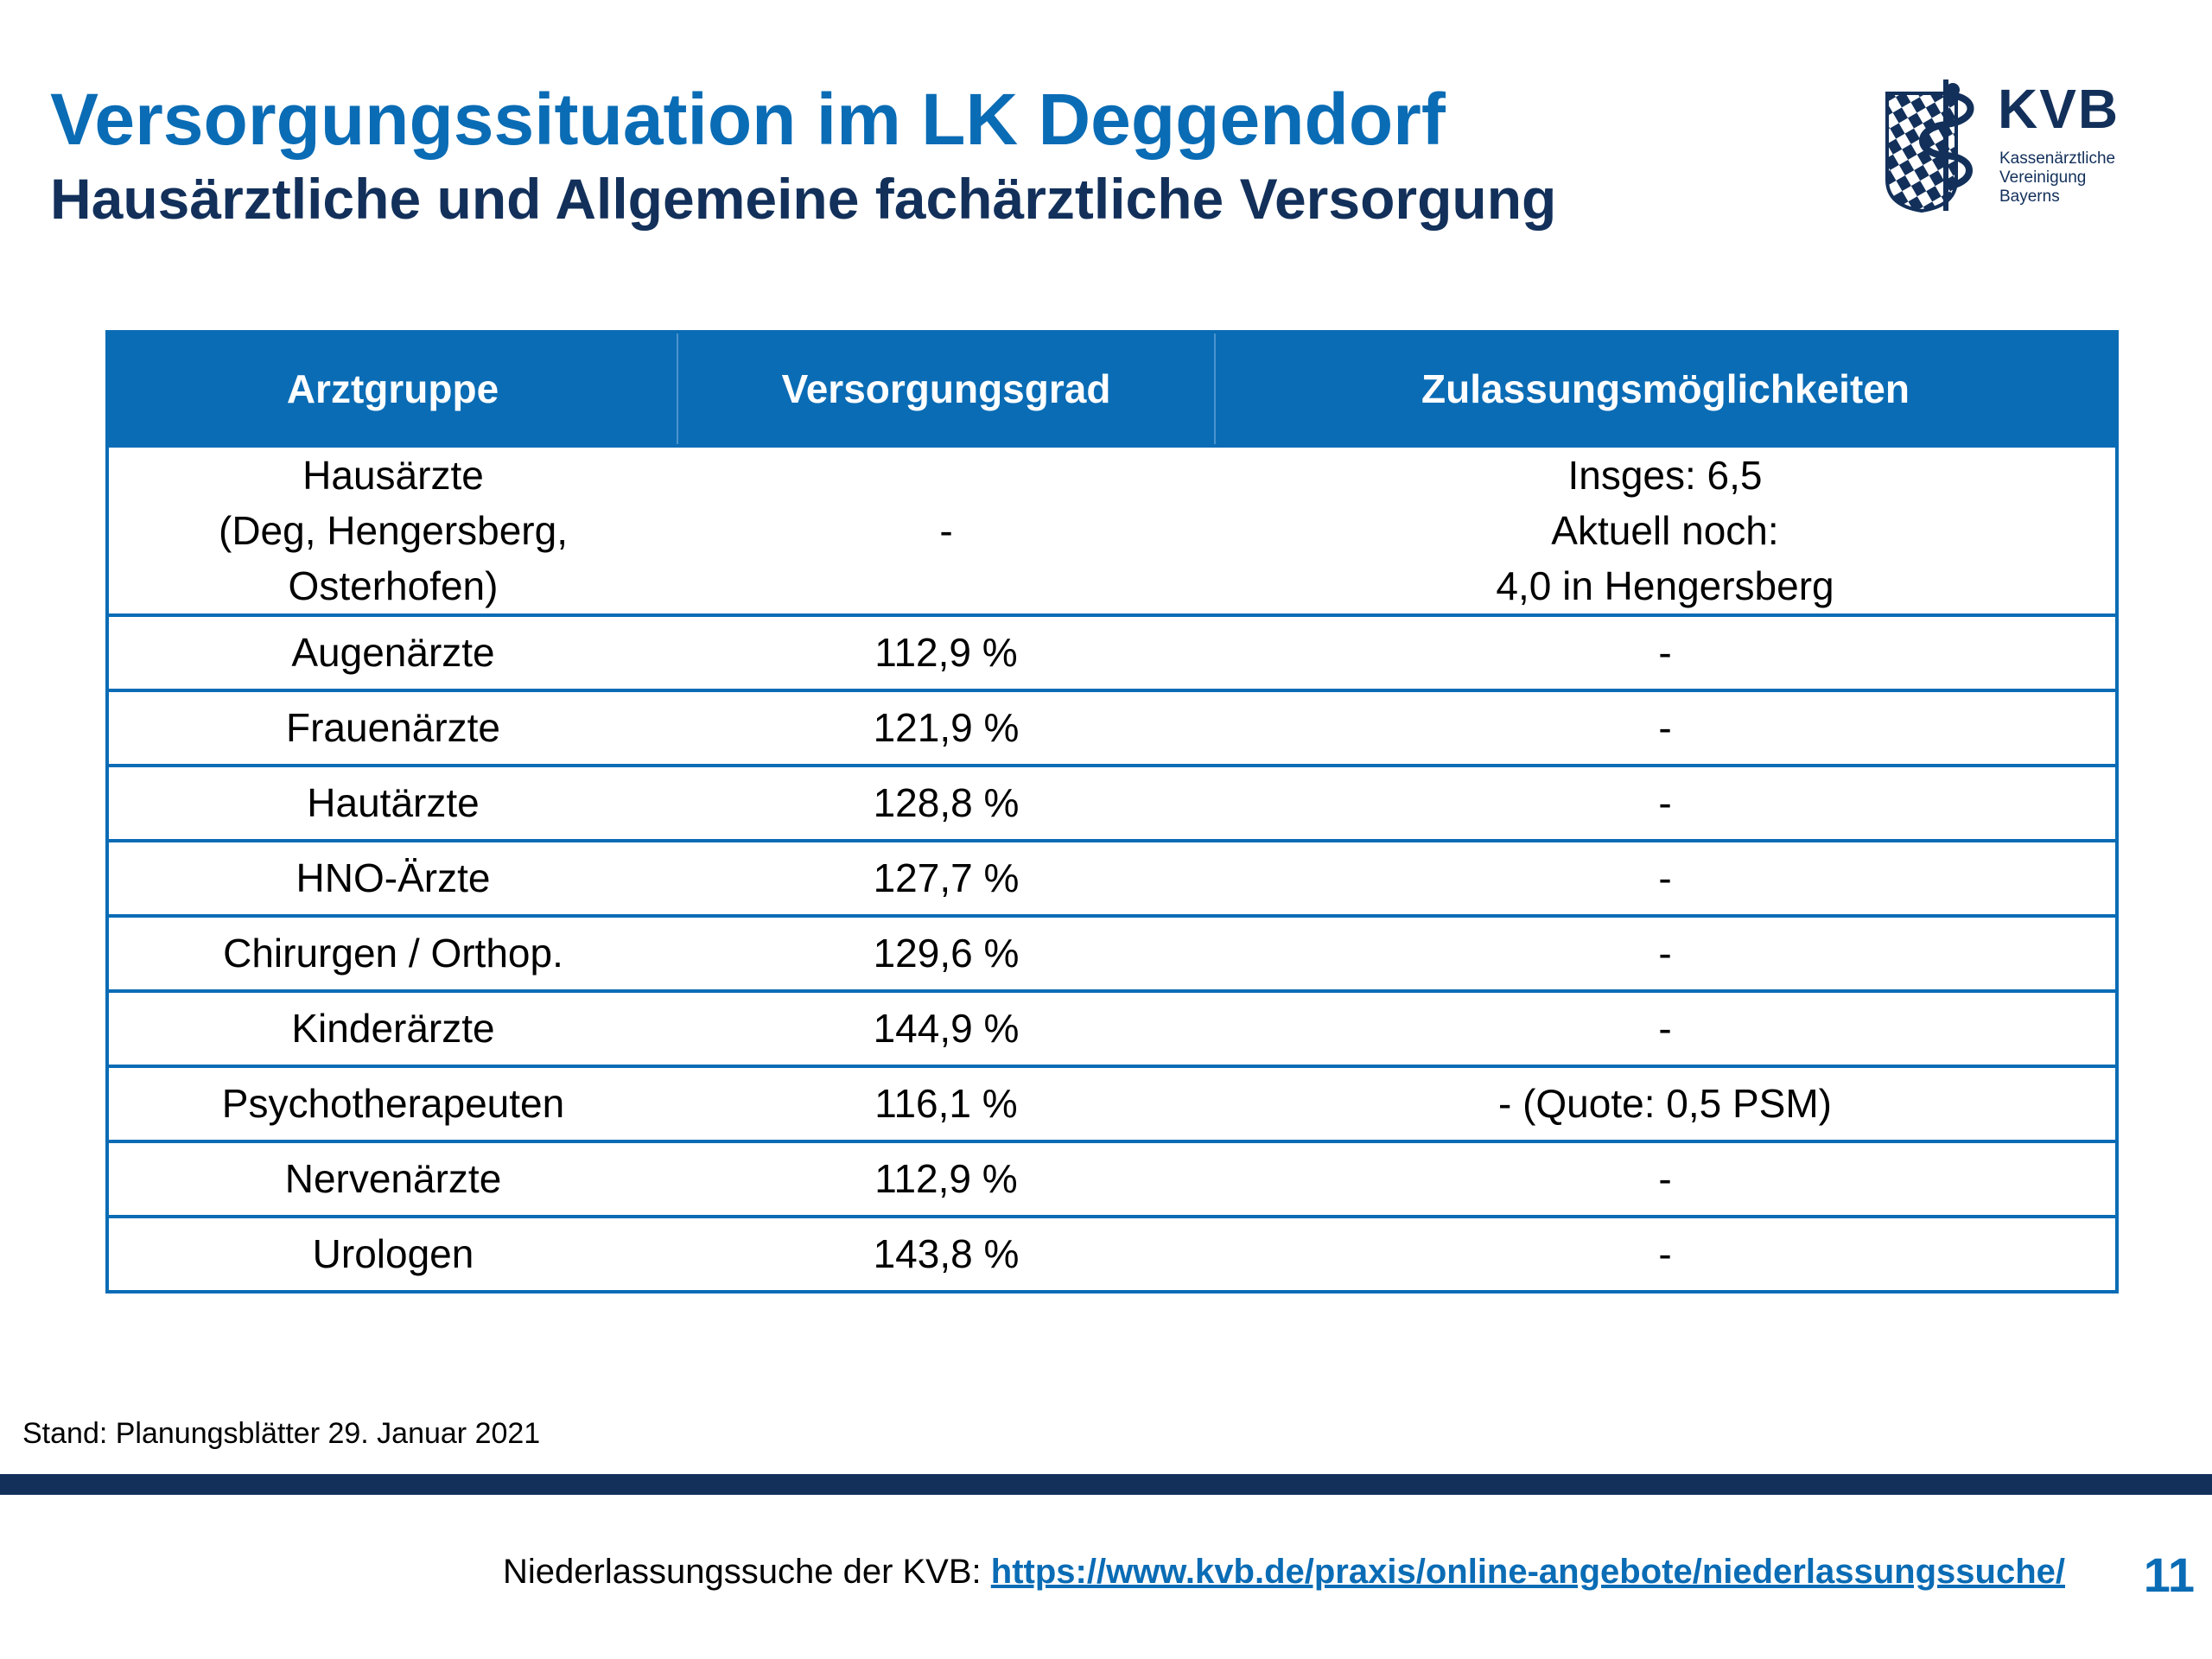  I want to click on table-row: Chirurgen / Orthop. 129,6 % -, so click(1112, 952).